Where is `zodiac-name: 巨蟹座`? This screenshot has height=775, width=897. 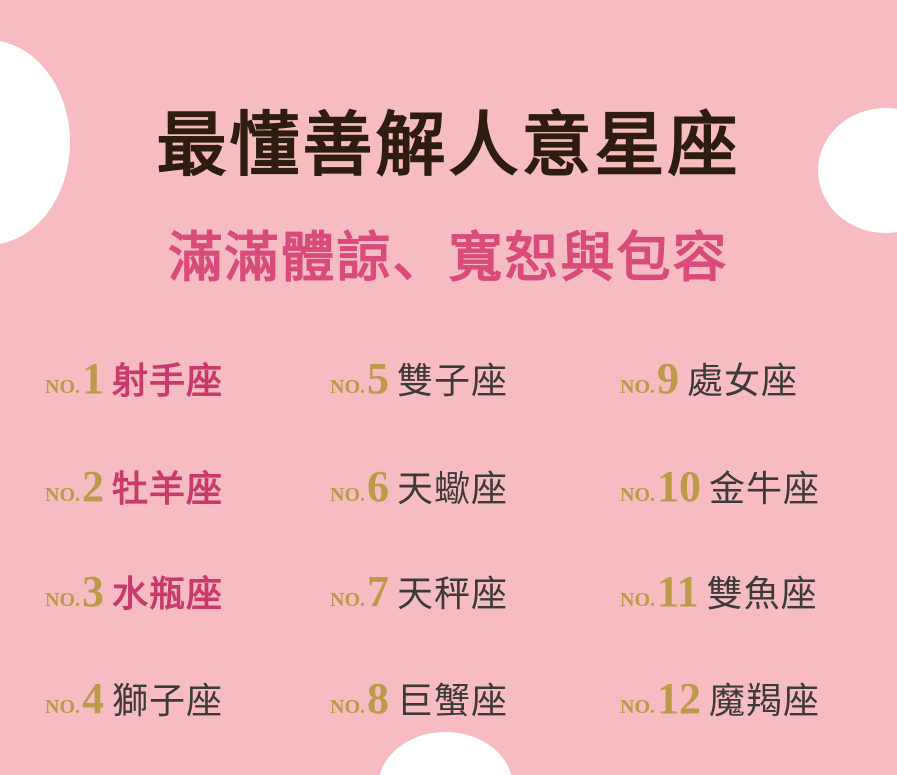
zodiac-name: 巨蟹座 is located at coordinates (453, 701).